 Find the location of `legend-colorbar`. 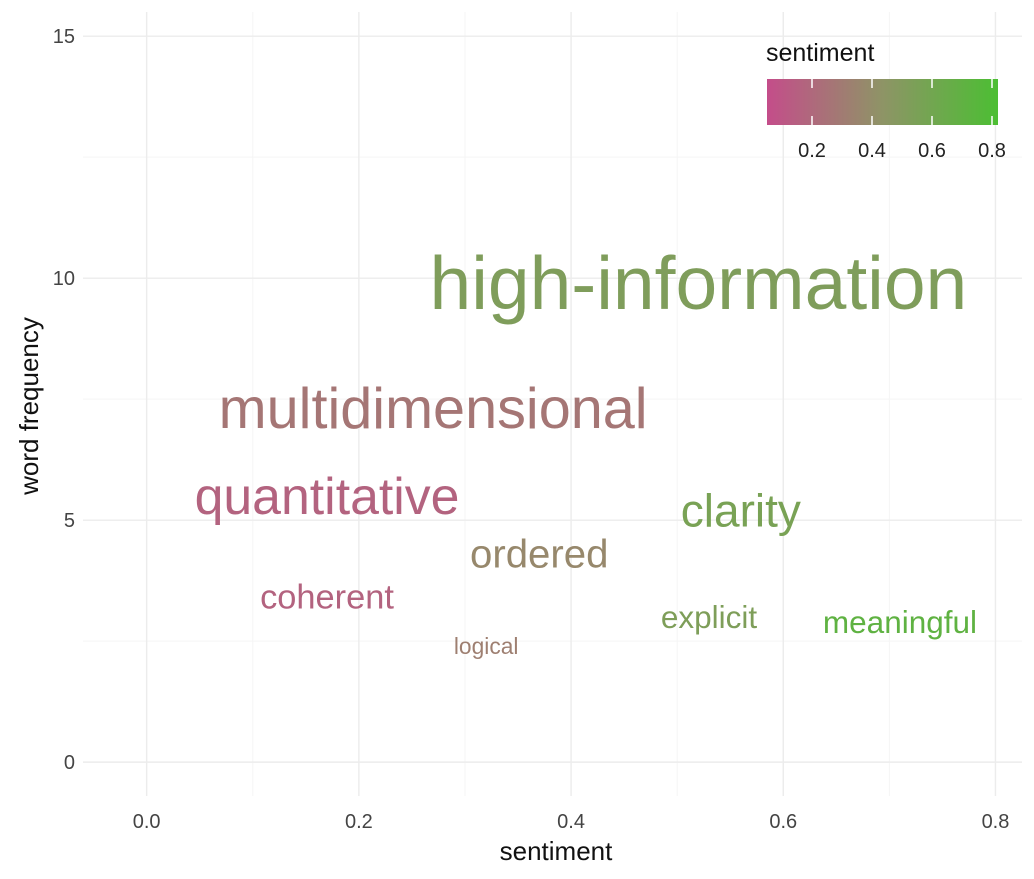

legend-colorbar is located at coordinates (882, 102).